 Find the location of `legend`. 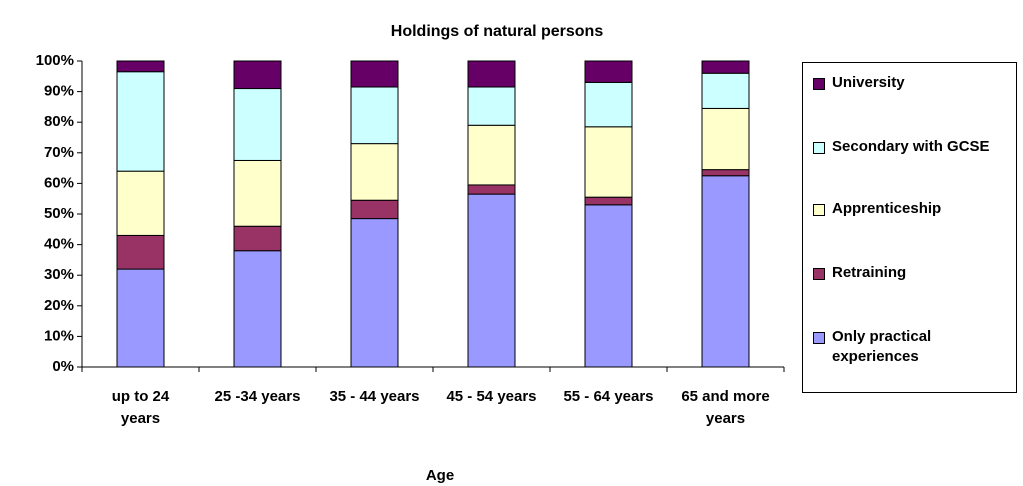

legend is located at coordinates (909, 227).